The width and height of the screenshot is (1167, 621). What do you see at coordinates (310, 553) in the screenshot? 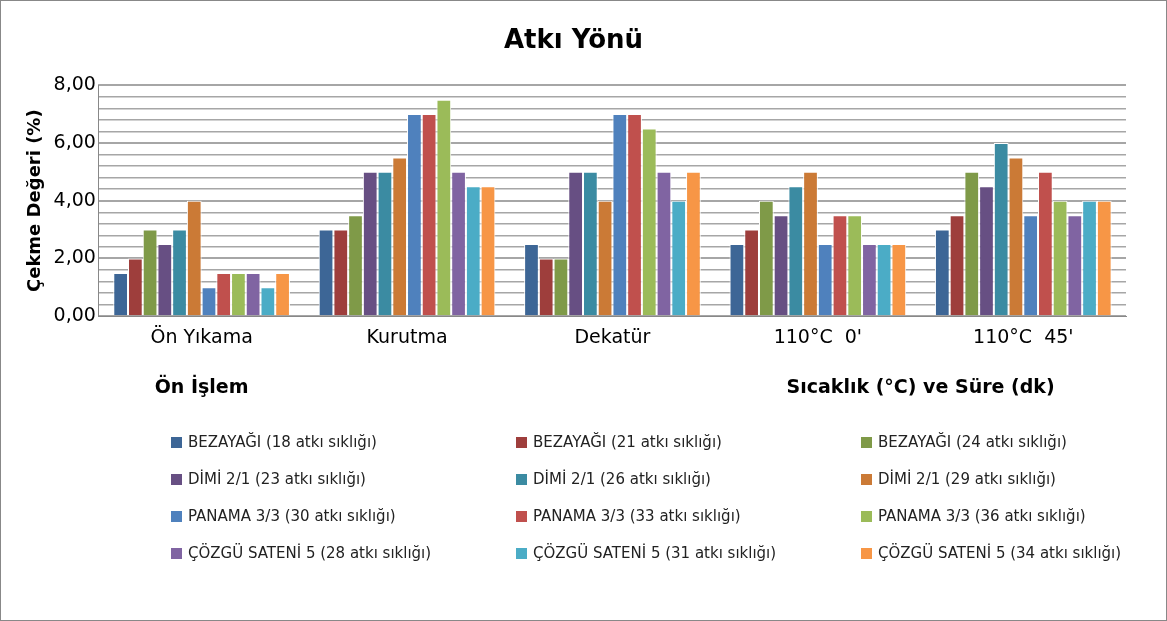
I see `legend-label: ÇÖZGÜ SATENİ 5 (28 atkı sıklığı)` at bounding box center [310, 553].